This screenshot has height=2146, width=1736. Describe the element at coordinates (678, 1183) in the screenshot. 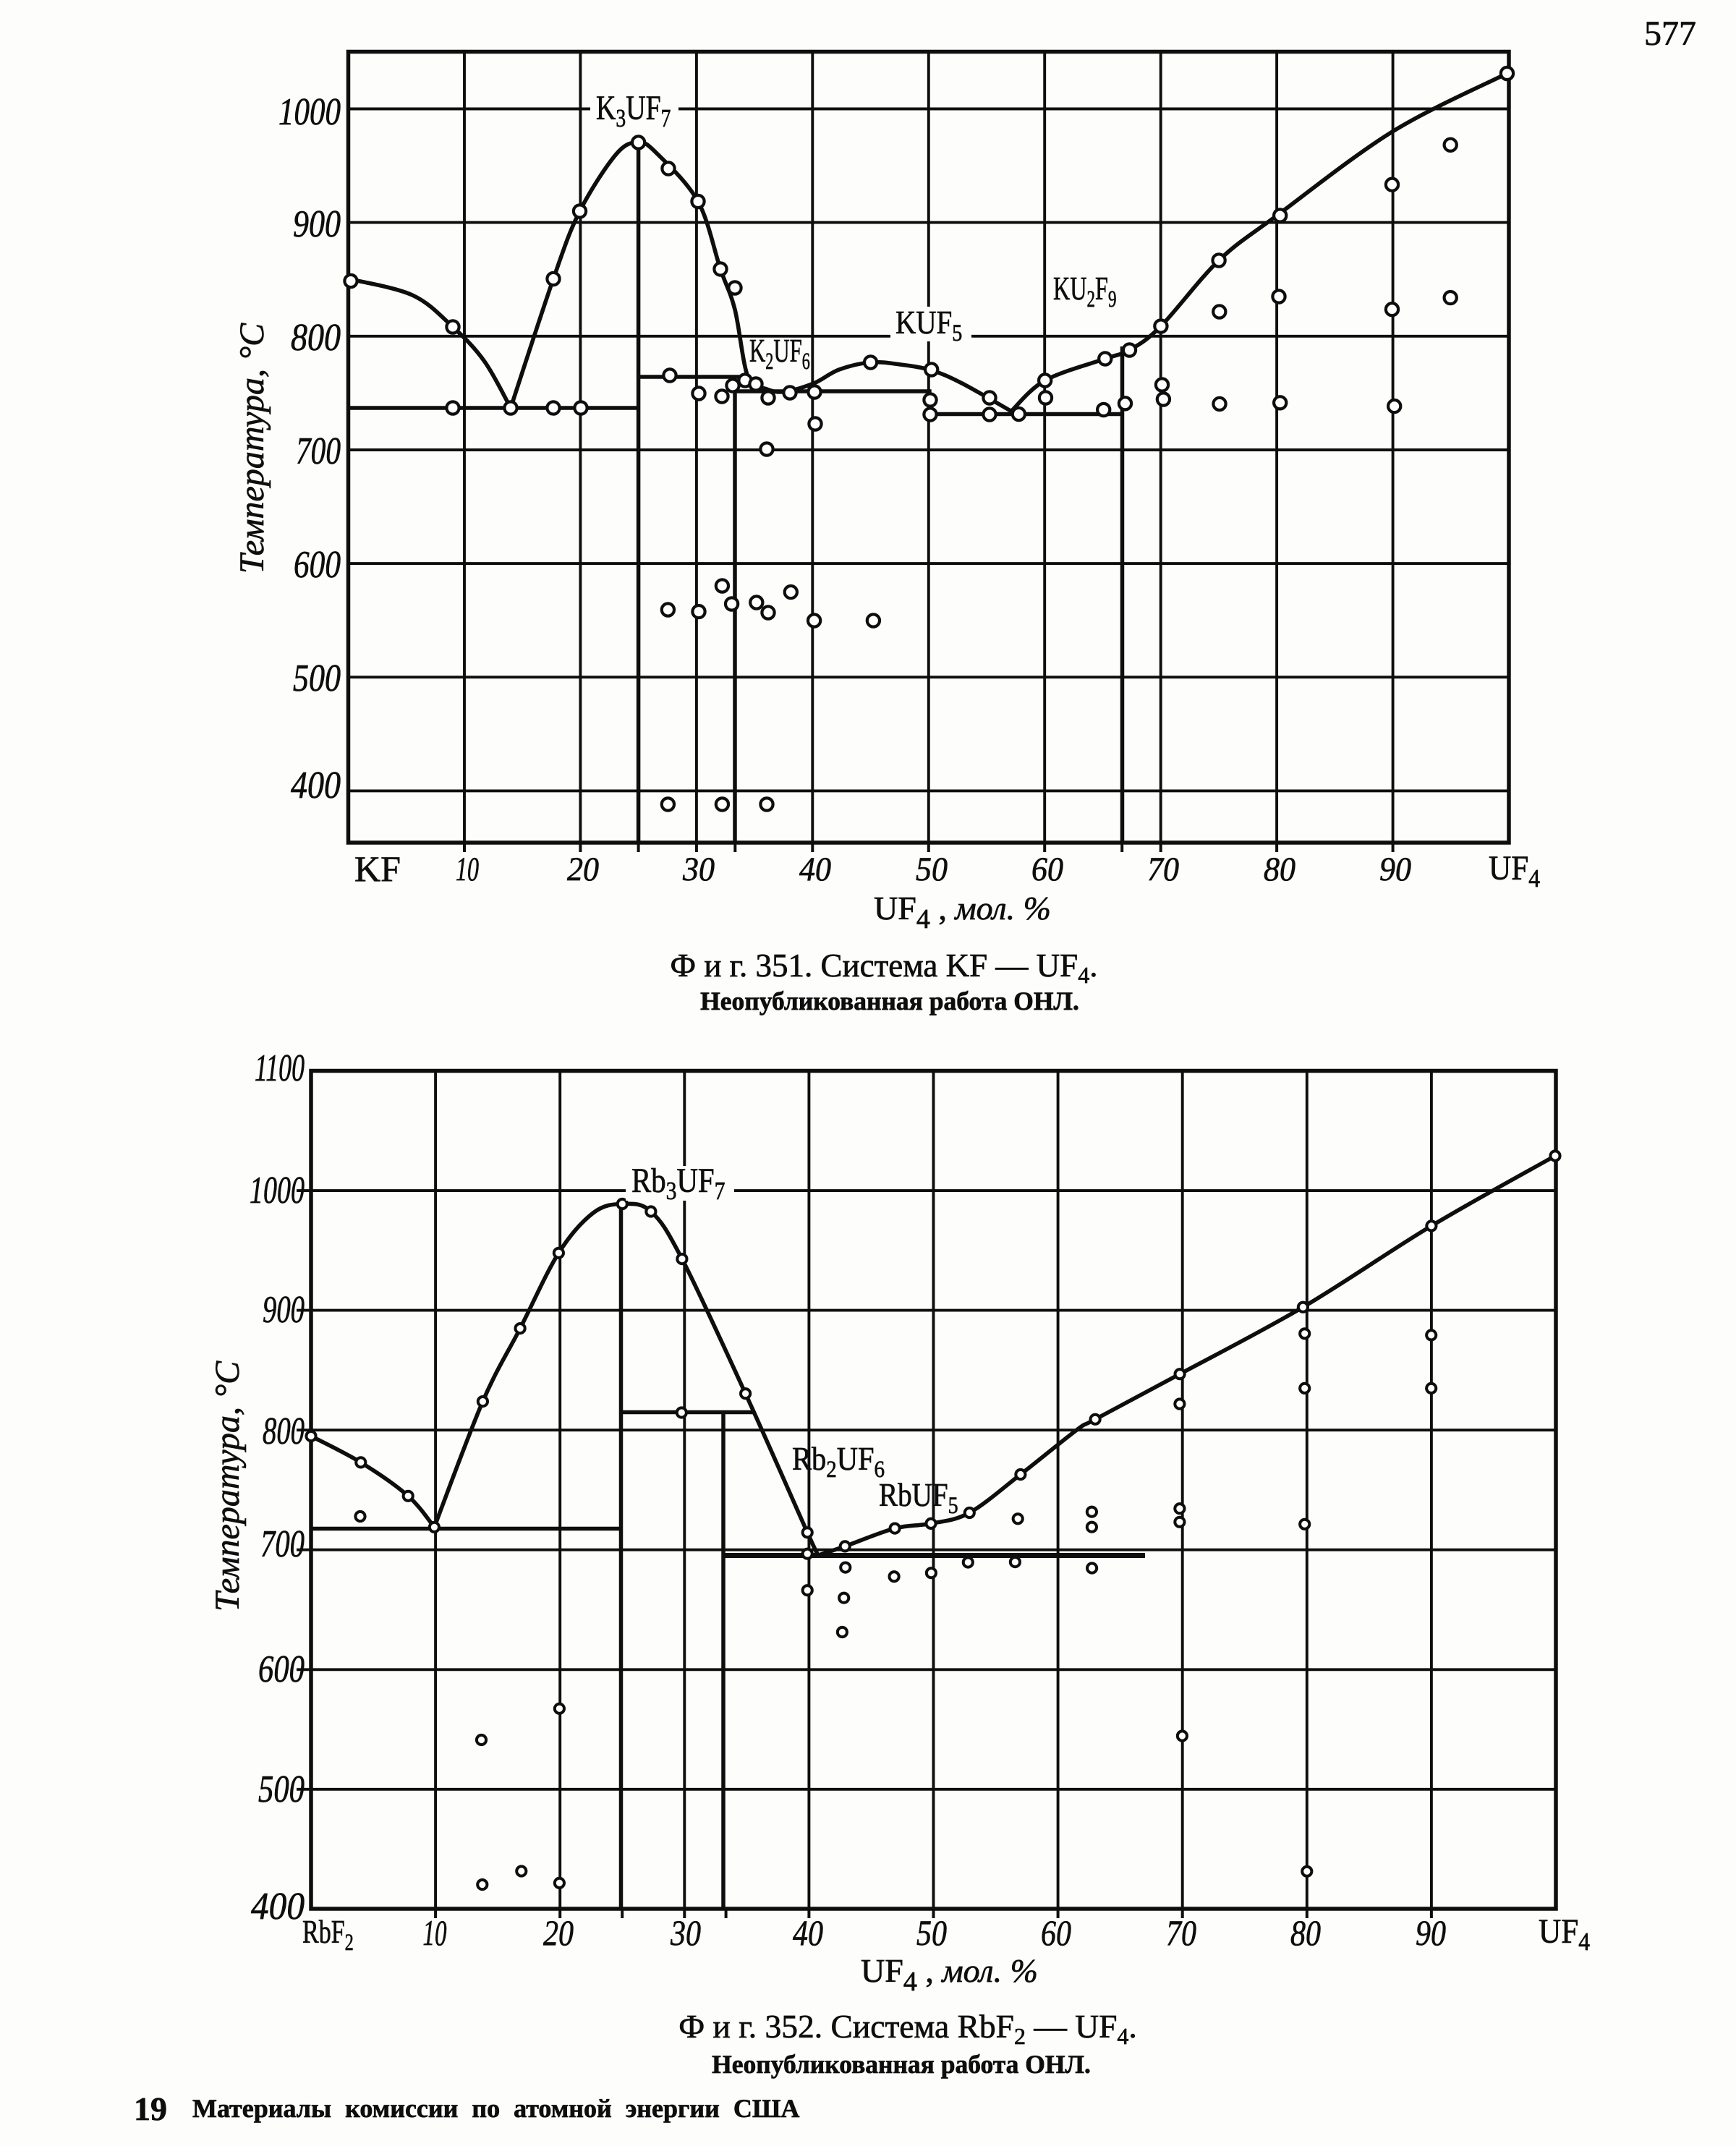

I see `svg-text: Rb3​UF7​` at that location.